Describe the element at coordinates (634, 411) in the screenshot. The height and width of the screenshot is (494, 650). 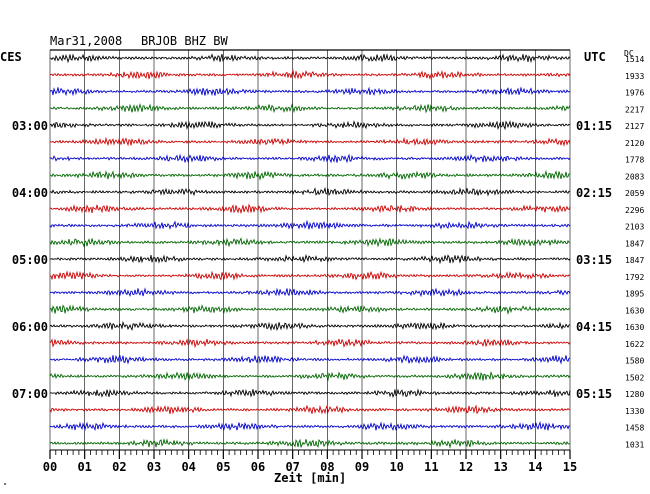
I see `dc-value-22: 1330` at that location.